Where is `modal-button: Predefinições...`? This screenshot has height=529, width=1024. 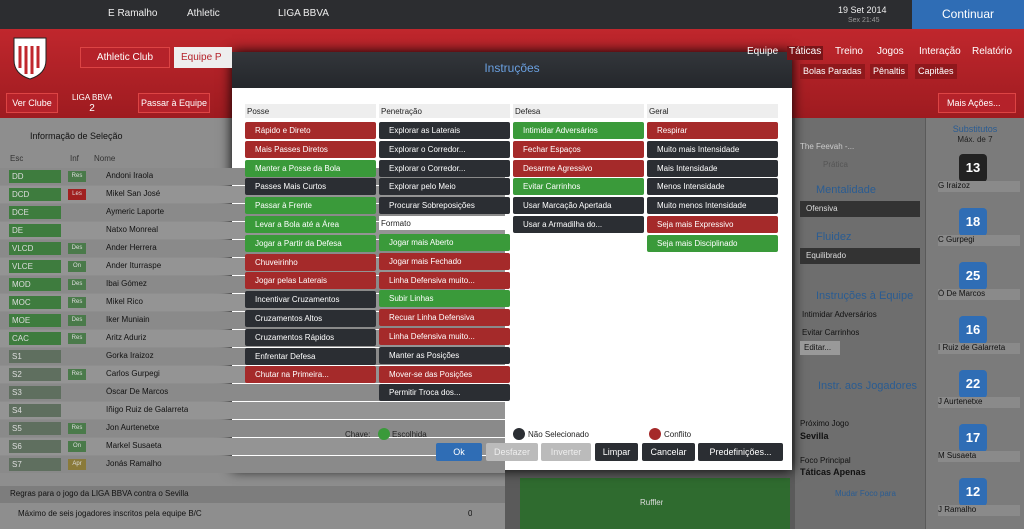 modal-button: Predefinições... is located at coordinates (740, 452).